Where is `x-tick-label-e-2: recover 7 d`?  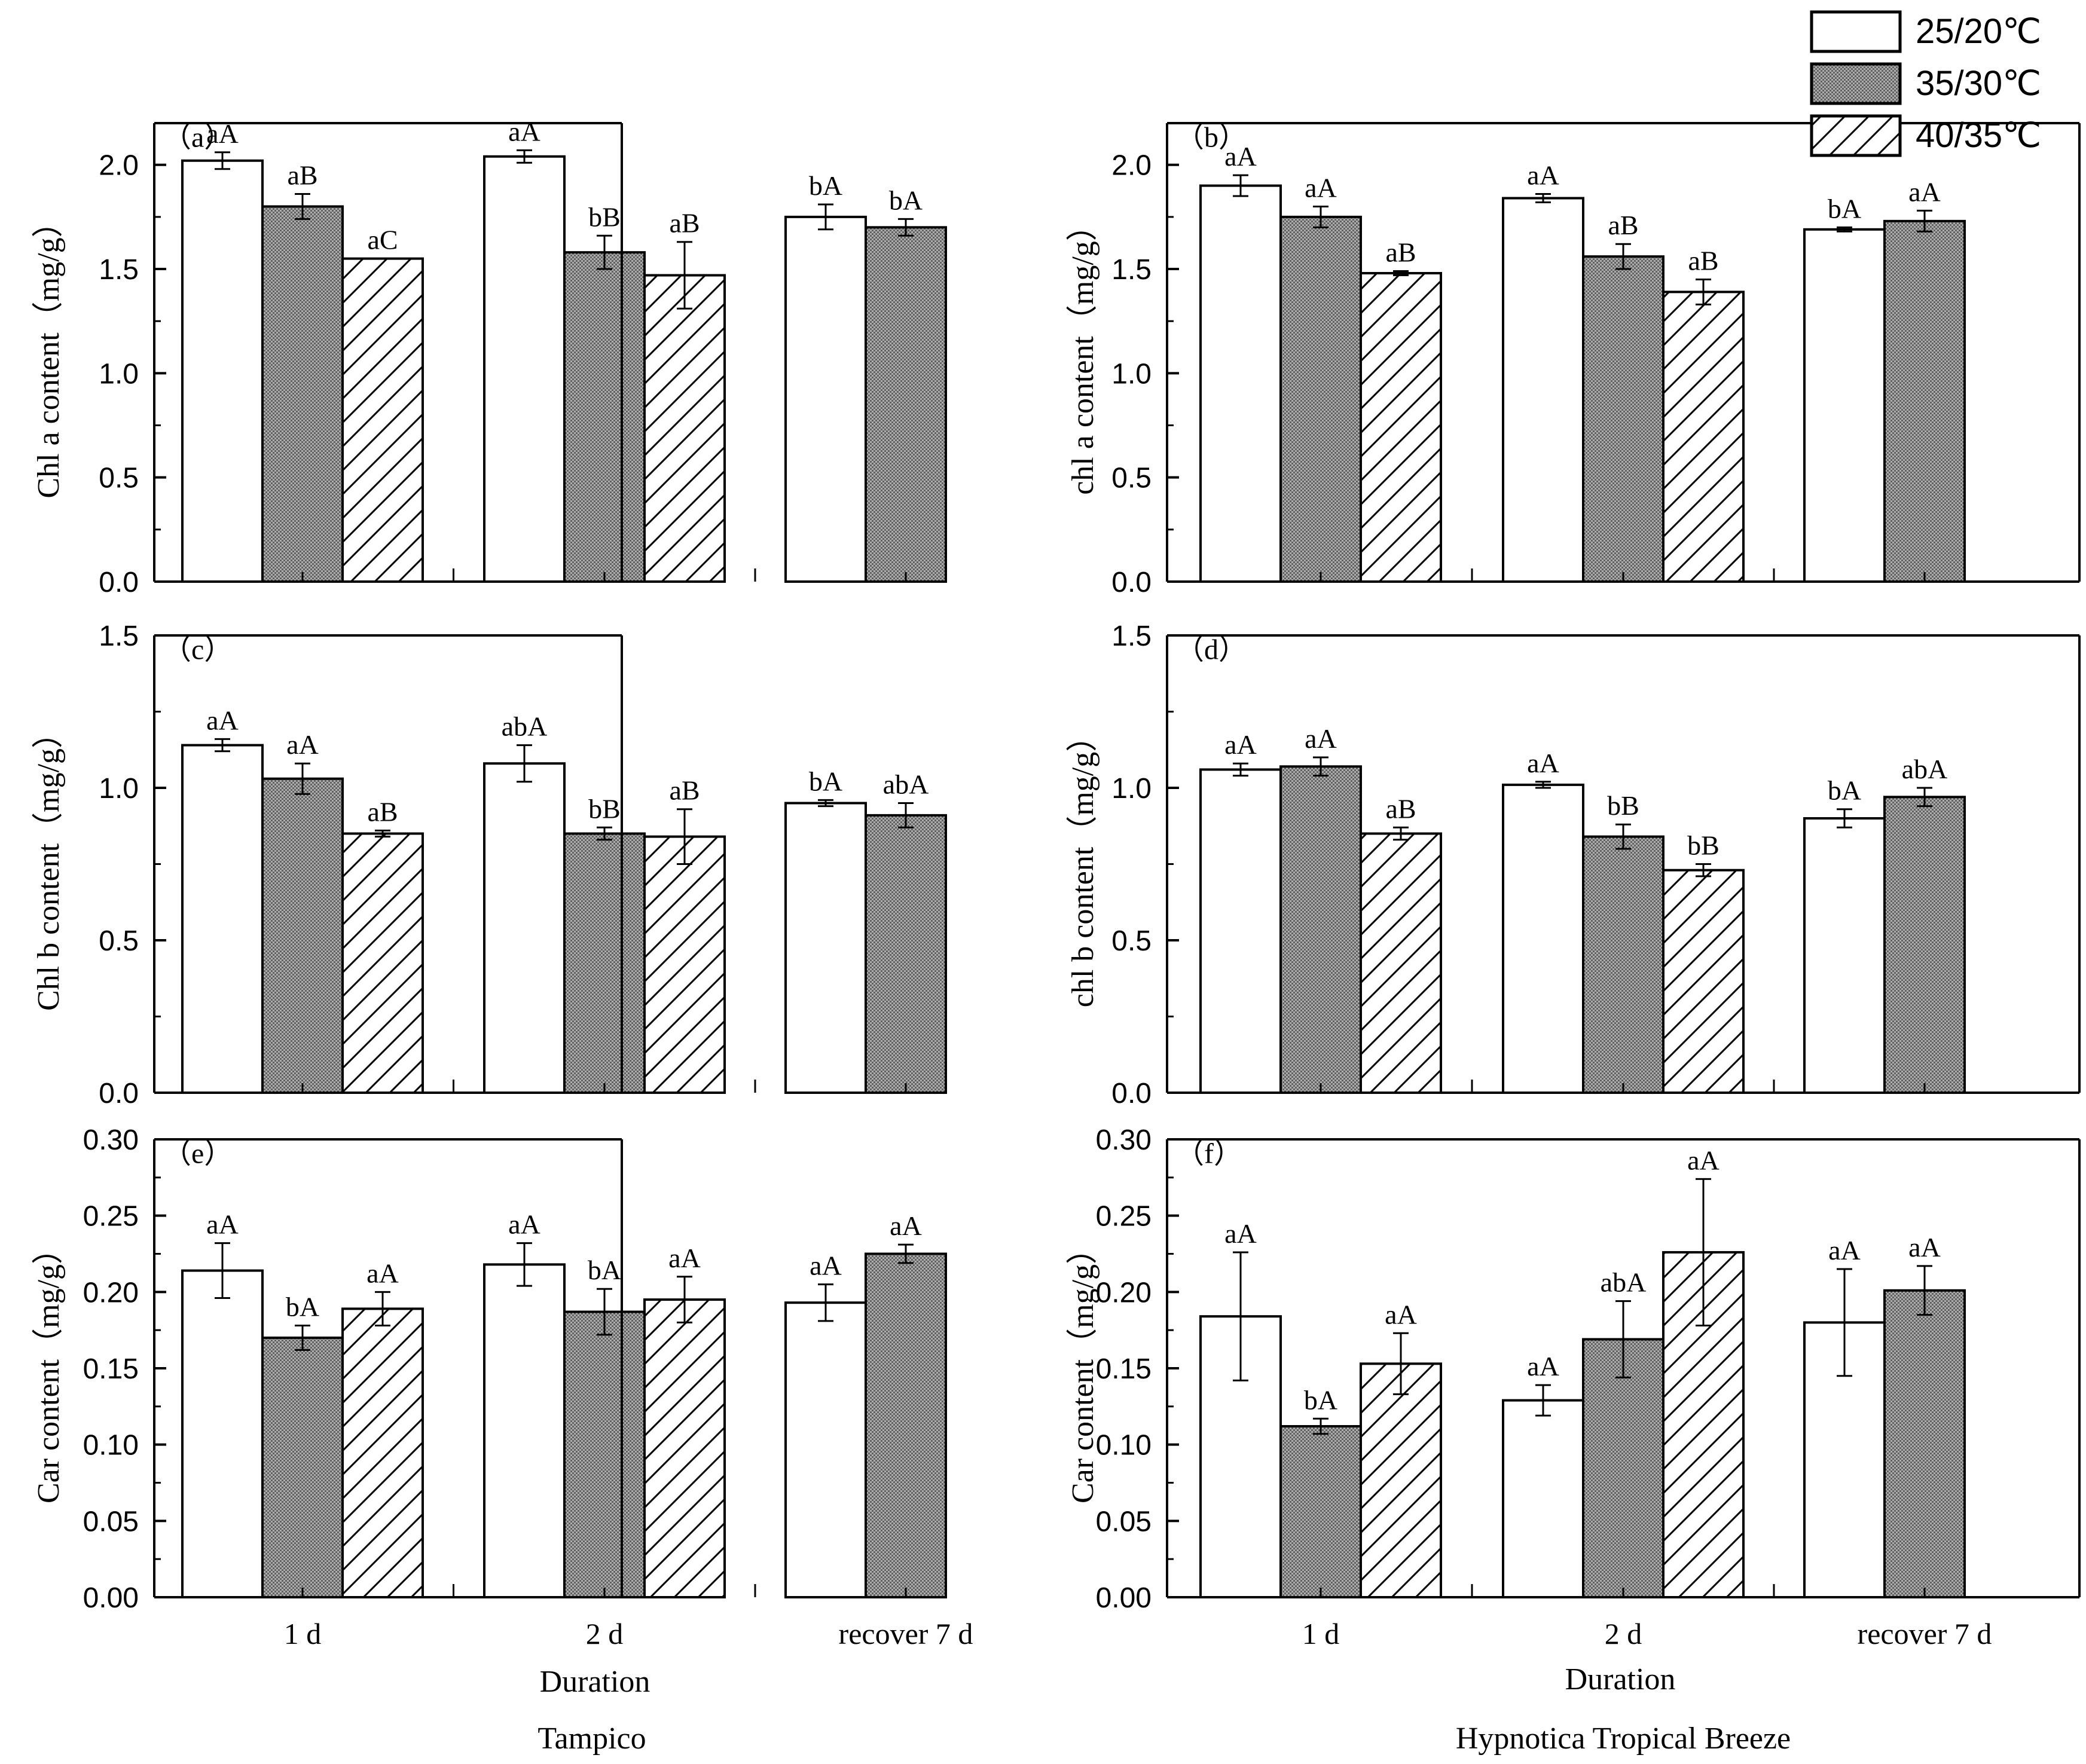 x-tick-label-e-2: recover 7 d is located at coordinates (906, 1633).